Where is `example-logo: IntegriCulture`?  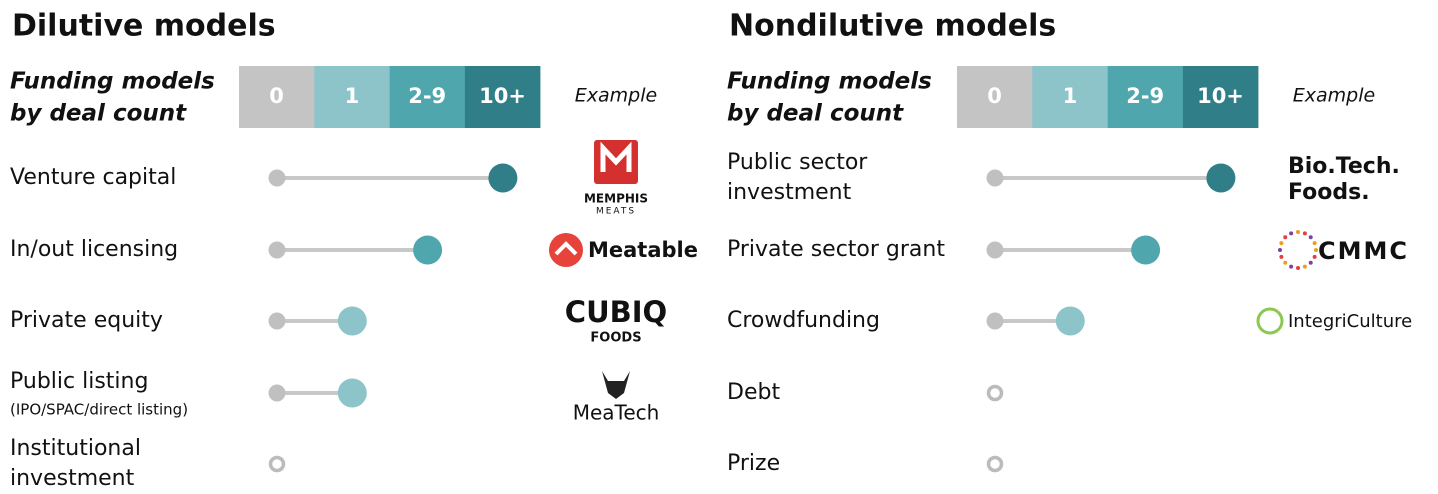 example-logo: IntegriCulture is located at coordinates (1350, 321).